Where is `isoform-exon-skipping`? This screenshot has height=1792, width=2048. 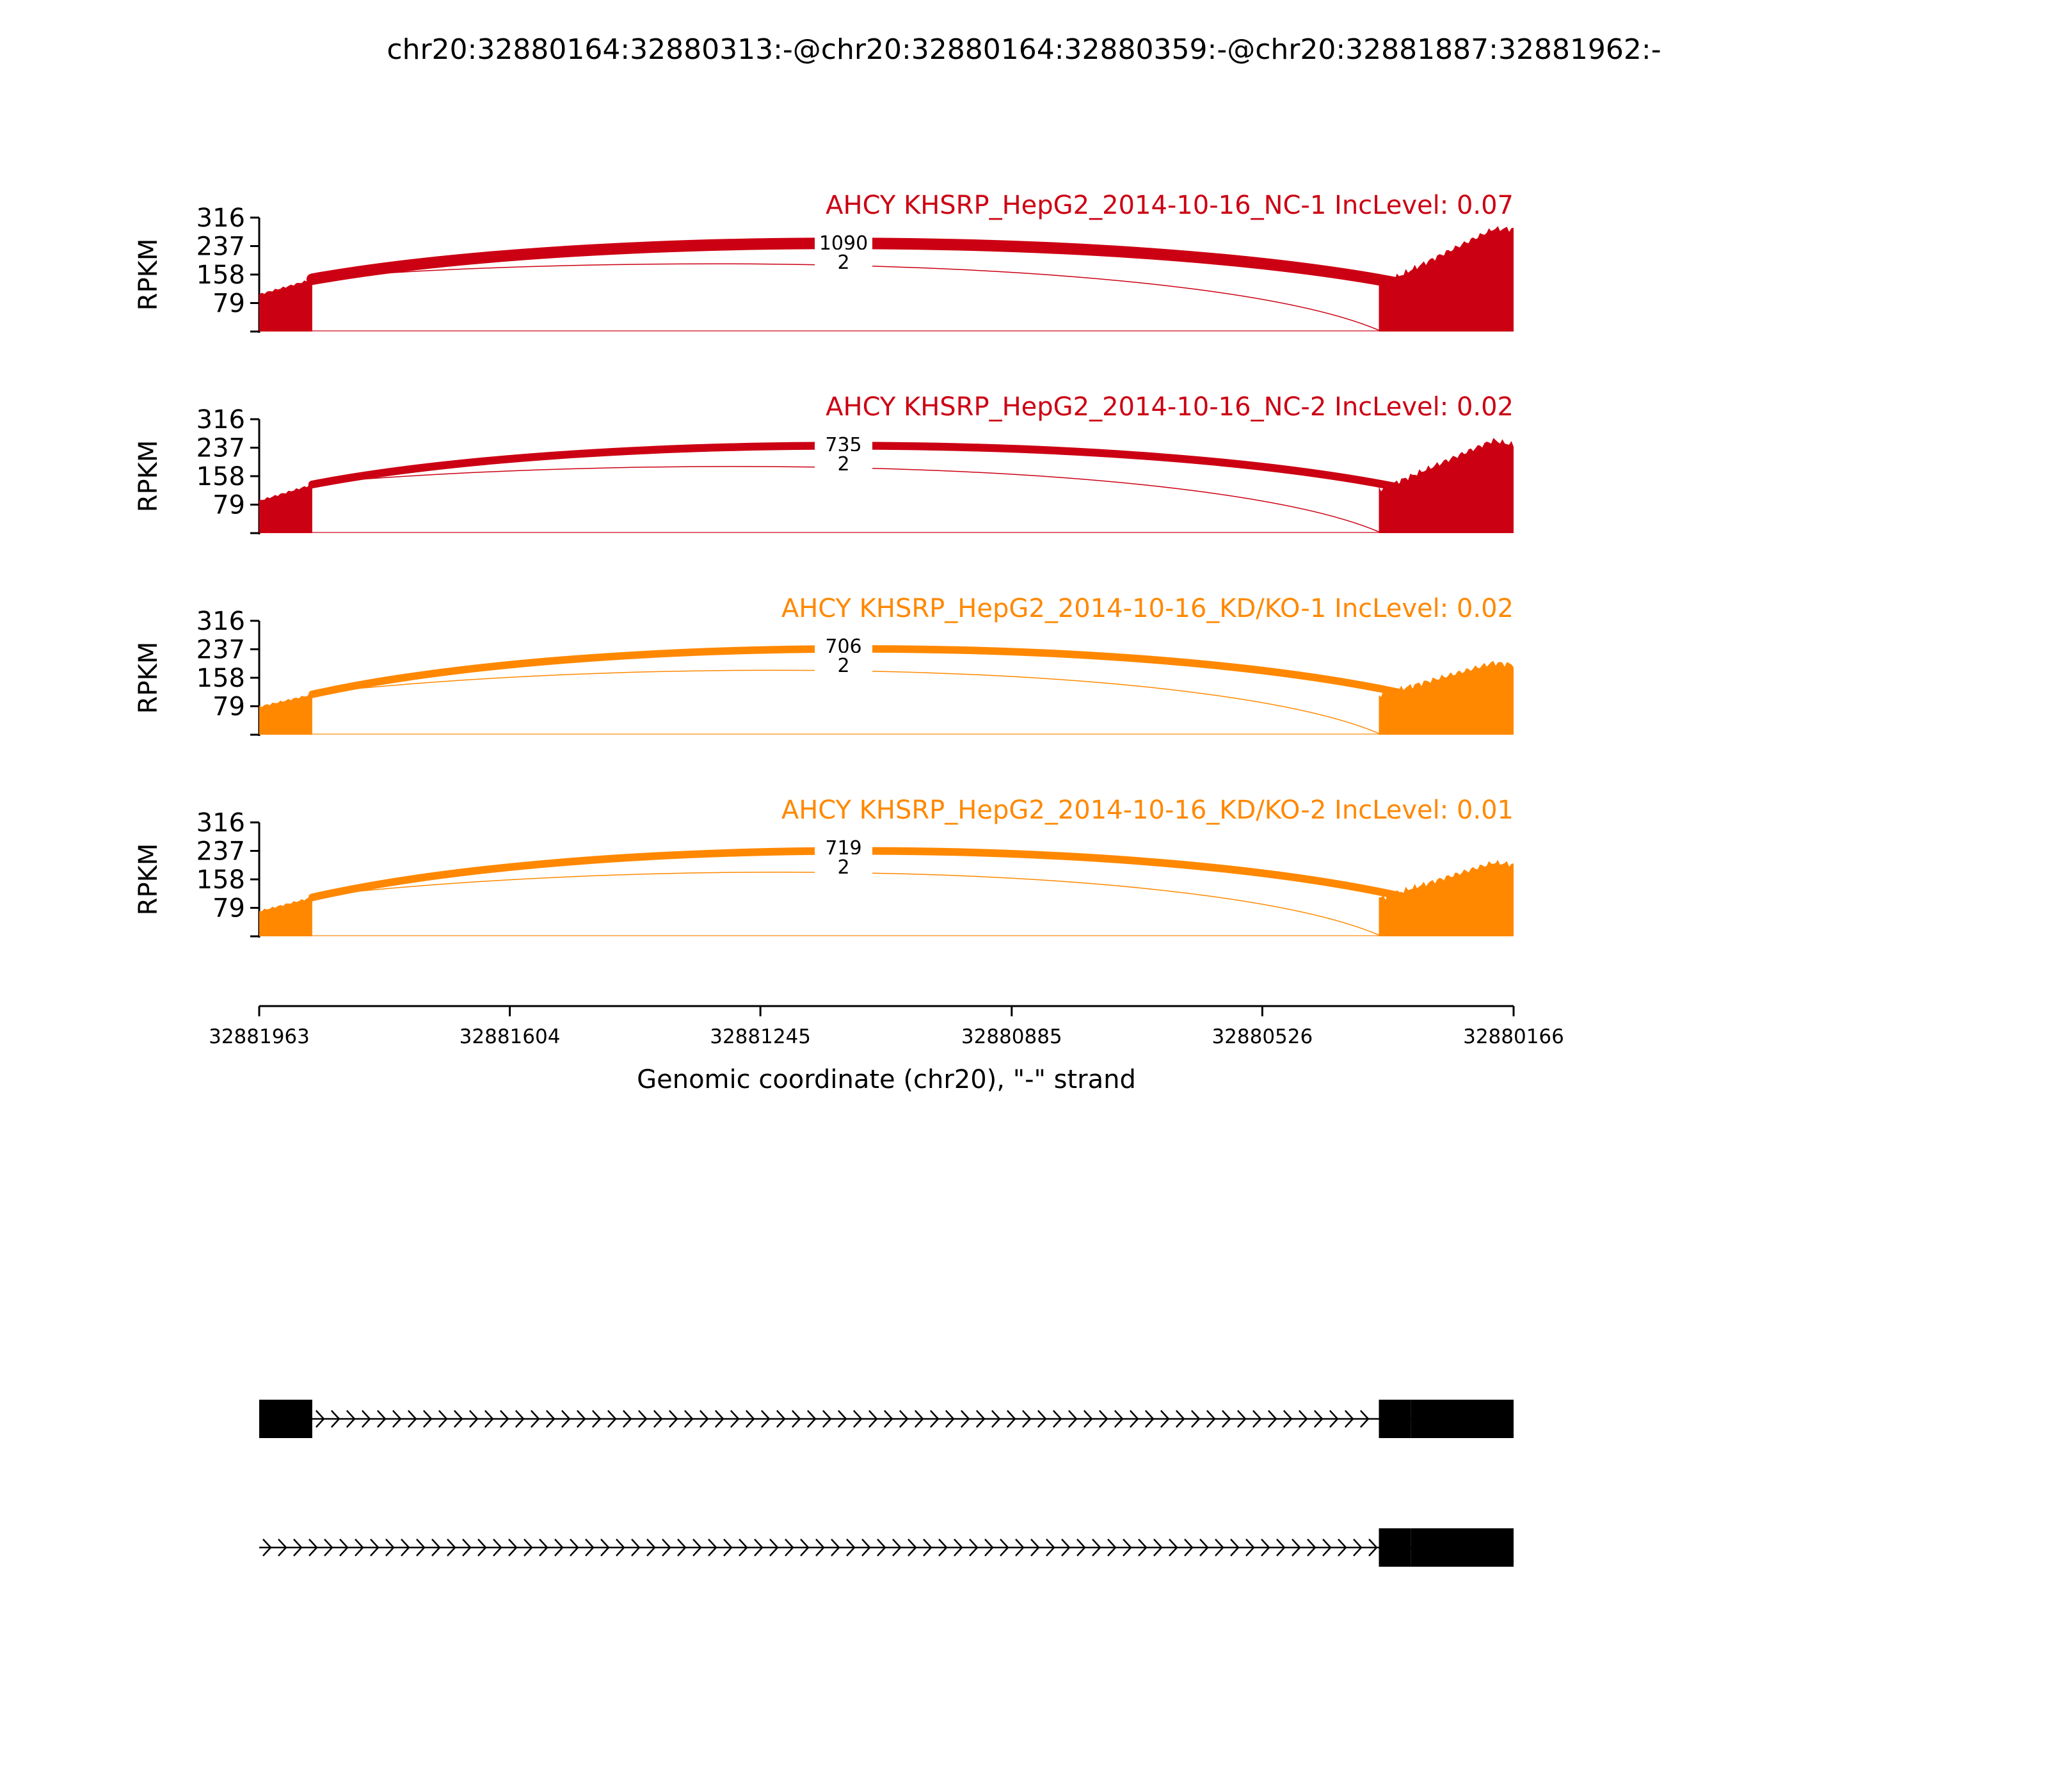 isoform-exon-skipping is located at coordinates (886, 1547).